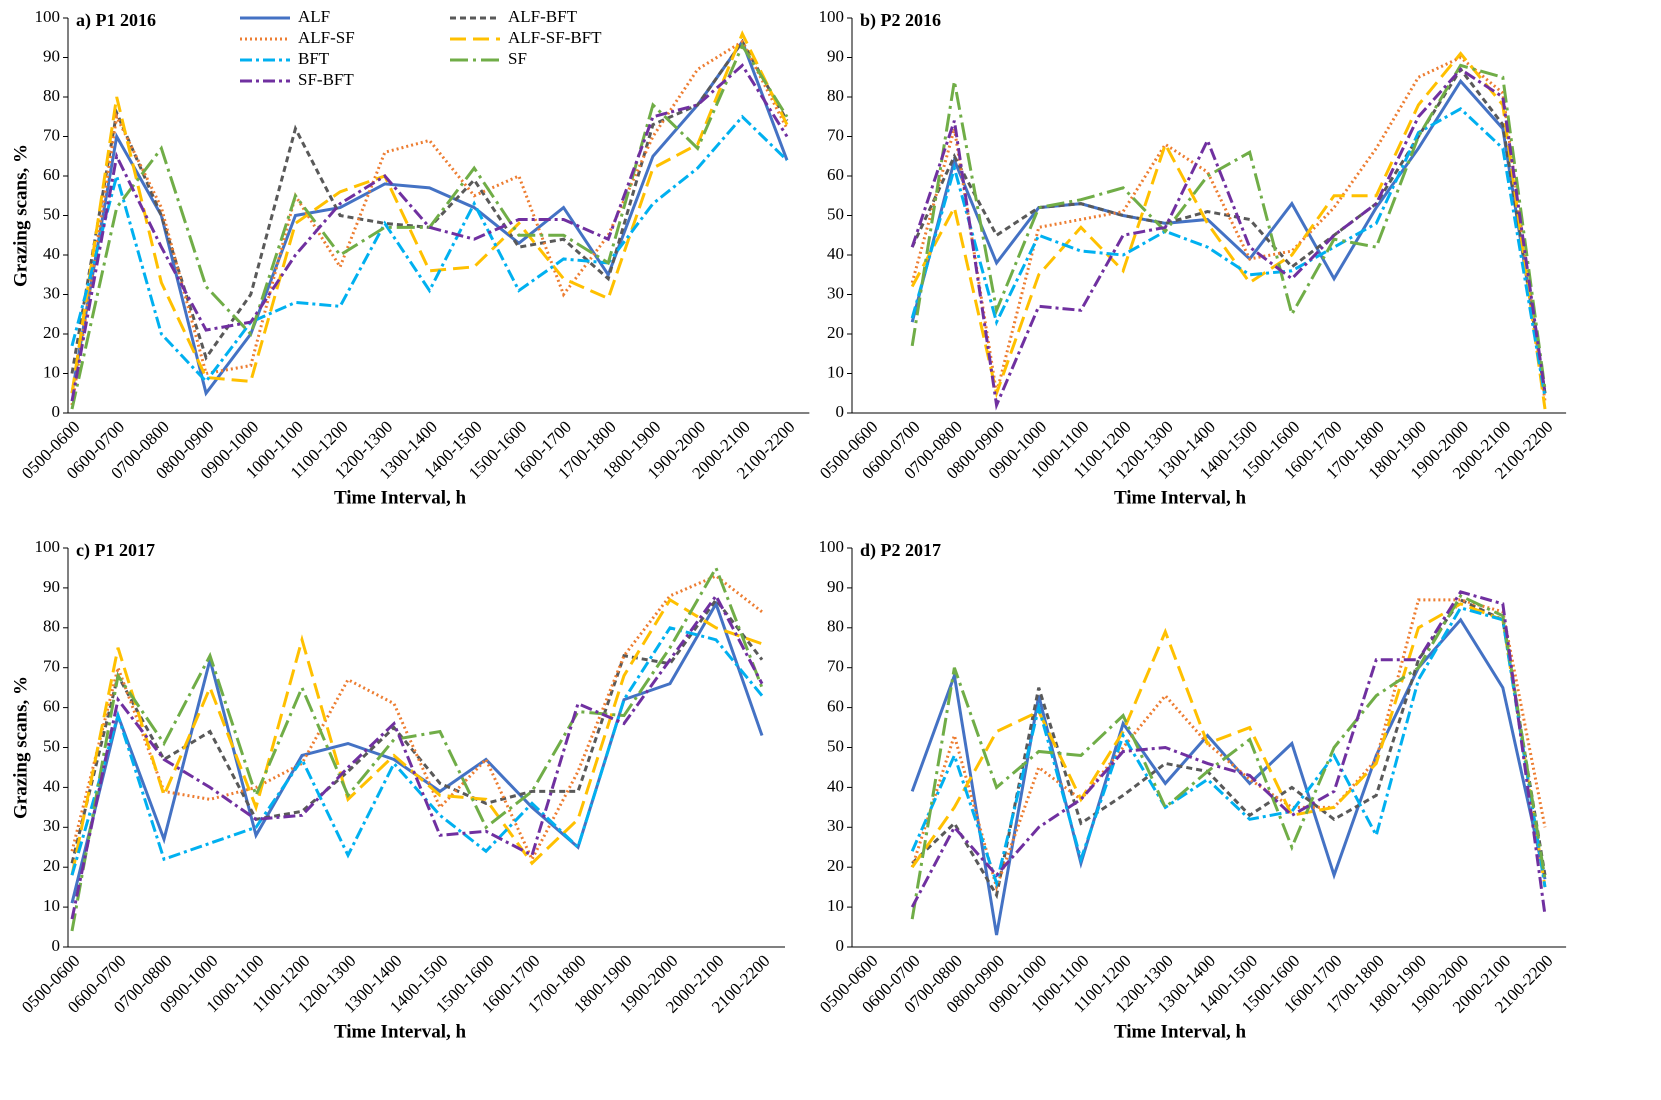 Image resolution: width=1661 pixels, height=1100 pixels. Describe the element at coordinates (543, 16) in the screenshot. I see `legend-label: ALF-BFT` at that location.